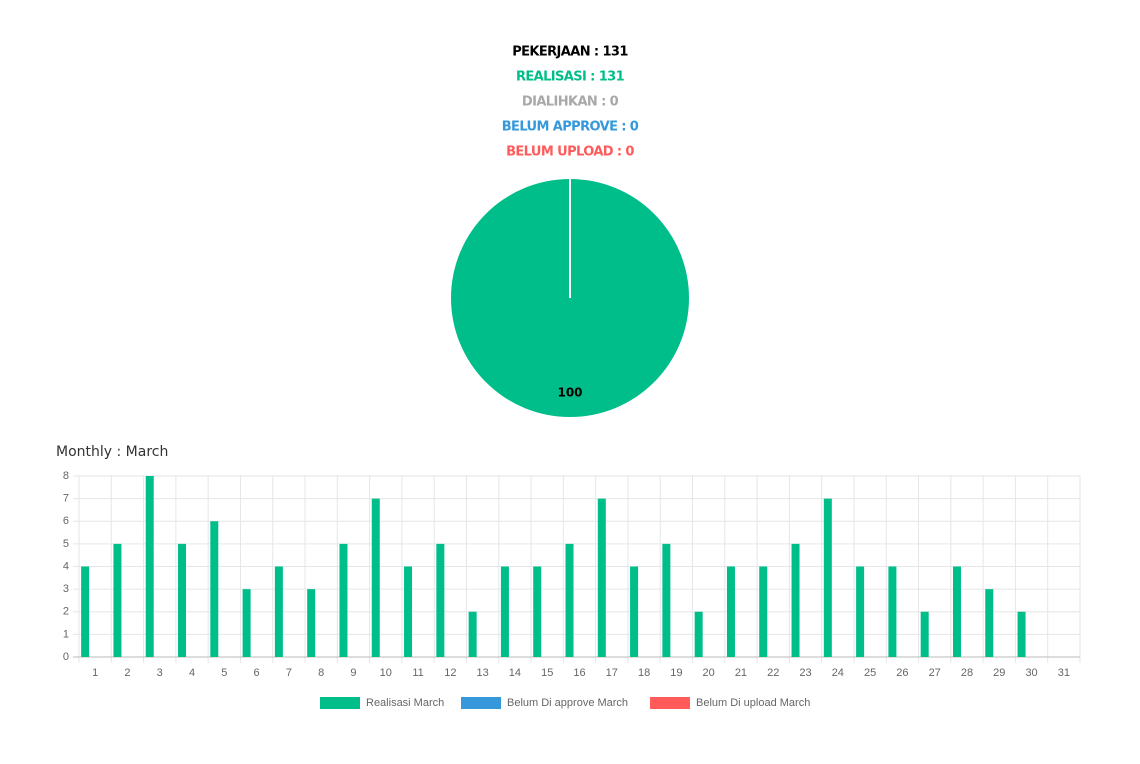 The image size is (1140, 764). What do you see at coordinates (967, 673) in the screenshot?
I see `x-tick-label: 28` at bounding box center [967, 673].